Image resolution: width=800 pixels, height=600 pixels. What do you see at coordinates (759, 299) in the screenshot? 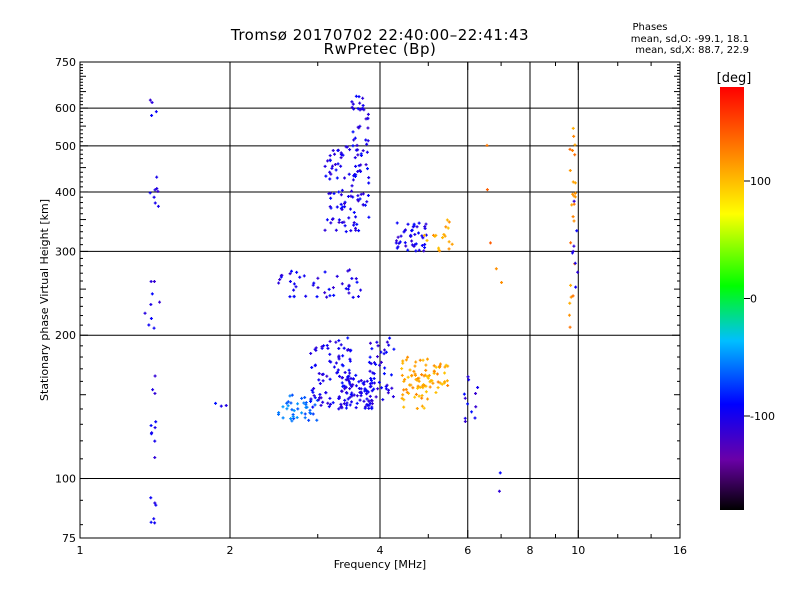
I see `colorbar-ticks: 100 0 -100` at bounding box center [759, 299].